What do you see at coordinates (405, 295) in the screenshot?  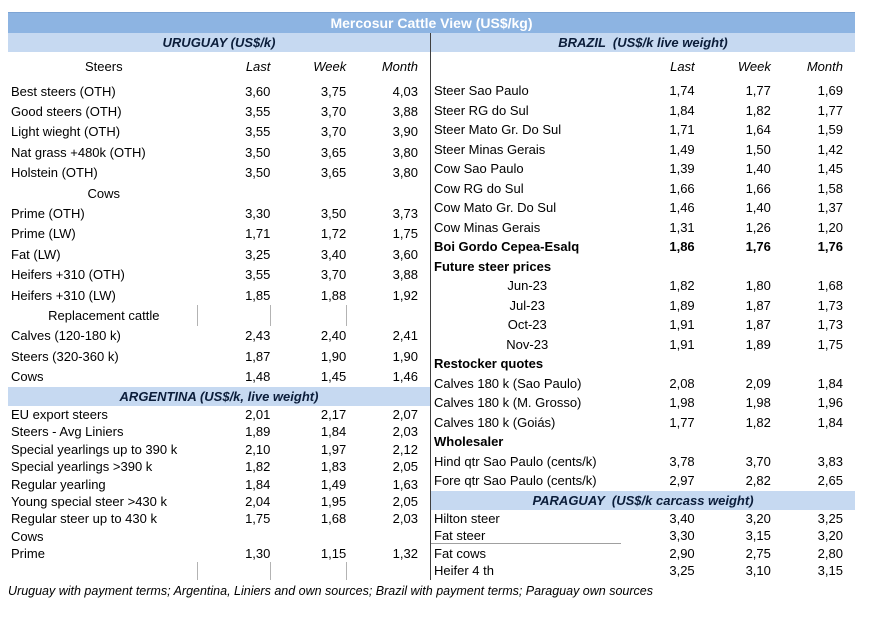 I see `value-month: 1,92` at bounding box center [405, 295].